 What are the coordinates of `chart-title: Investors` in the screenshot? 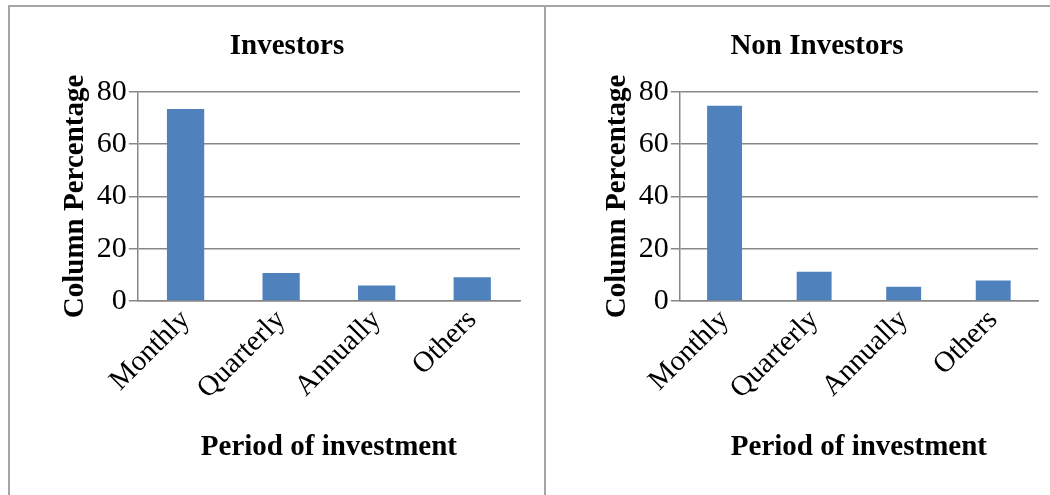 It's located at (287, 43).